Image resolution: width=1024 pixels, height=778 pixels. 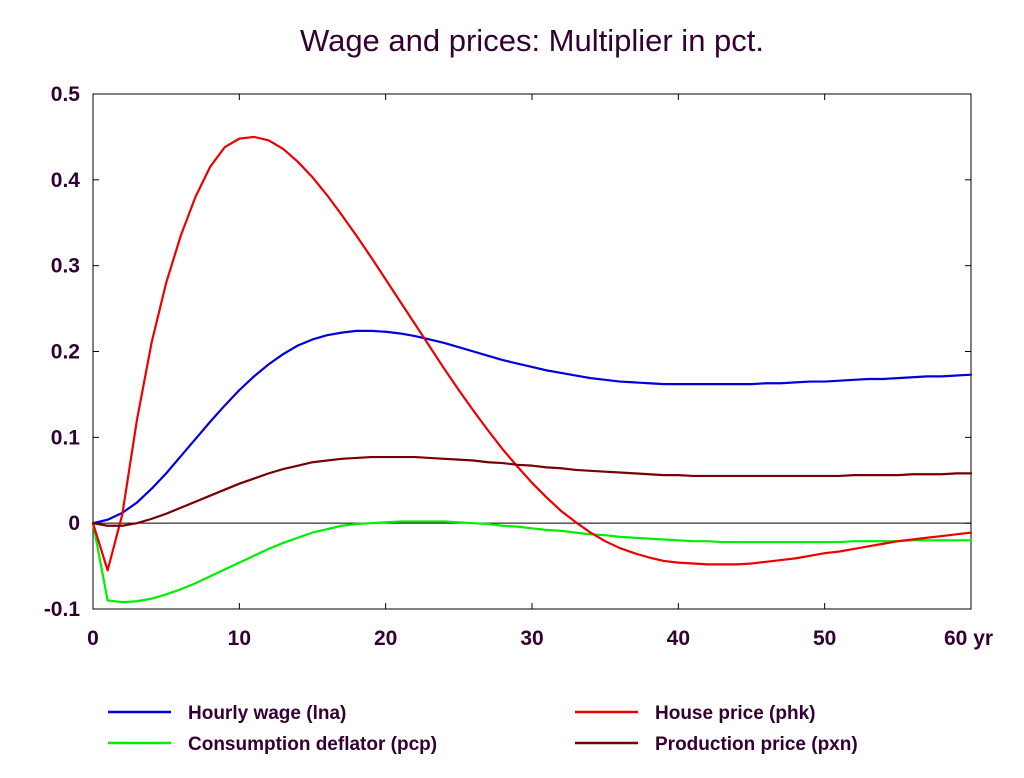 What do you see at coordinates (93, 638) in the screenshot?
I see `x-tick-label: 0` at bounding box center [93, 638].